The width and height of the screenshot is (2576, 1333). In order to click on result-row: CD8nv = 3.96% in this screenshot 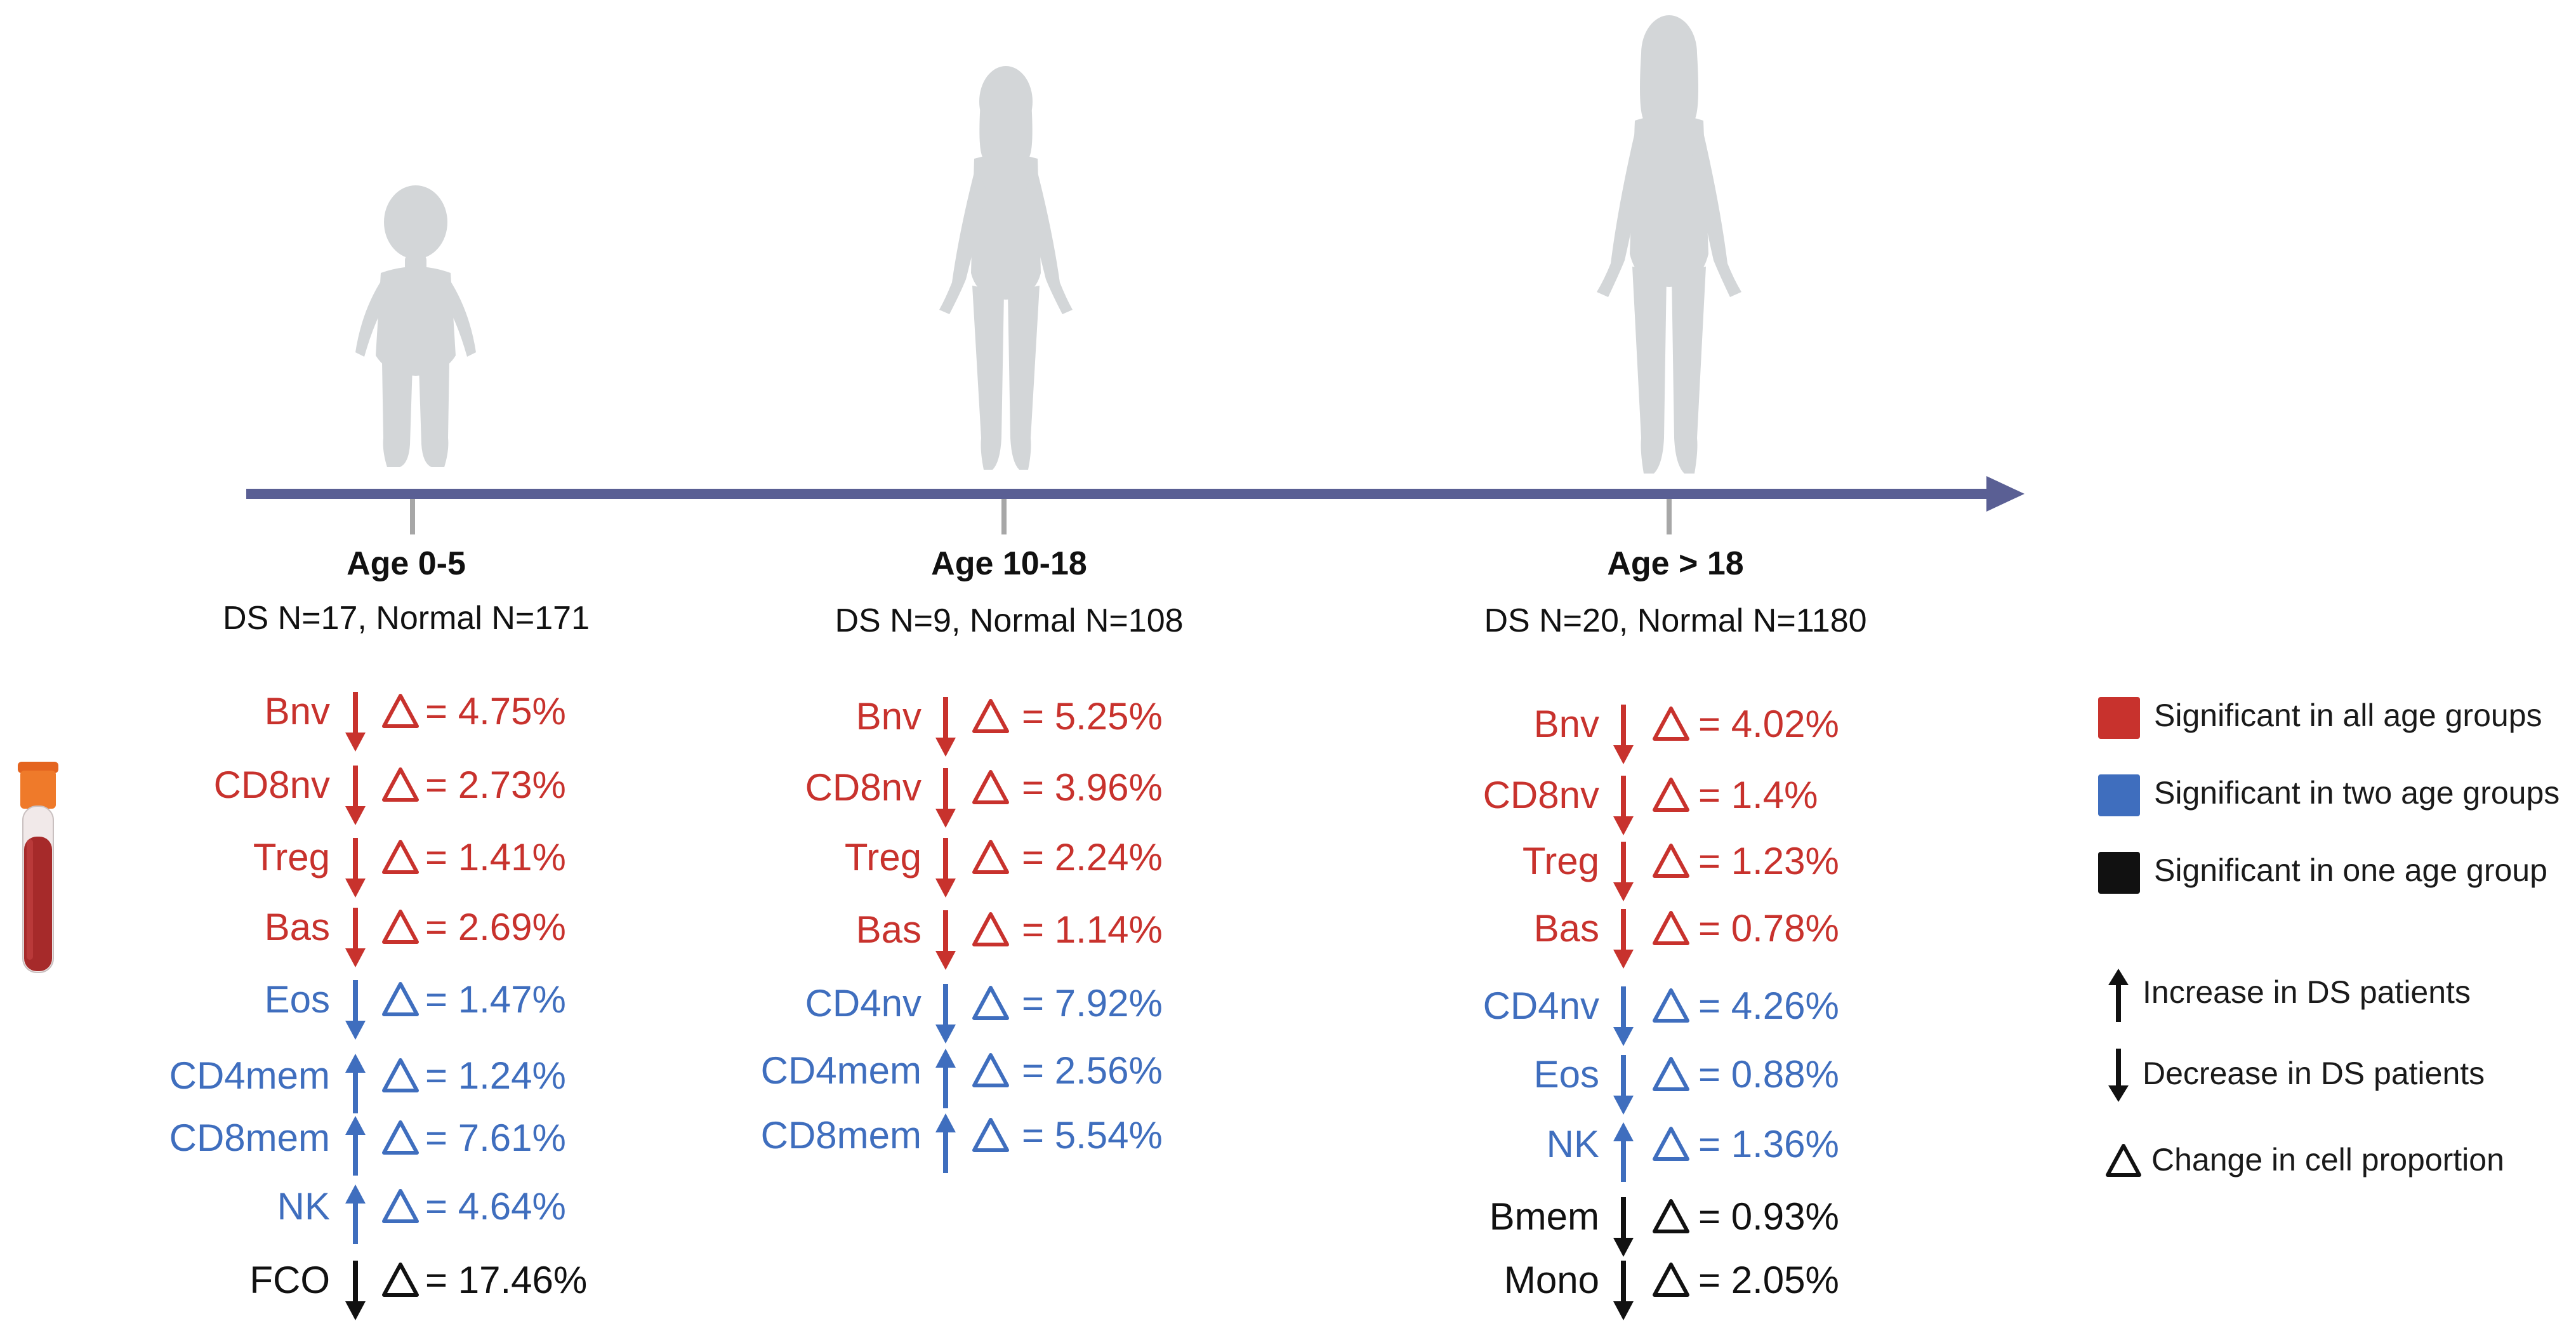, I will do `click(1288, 794)`.